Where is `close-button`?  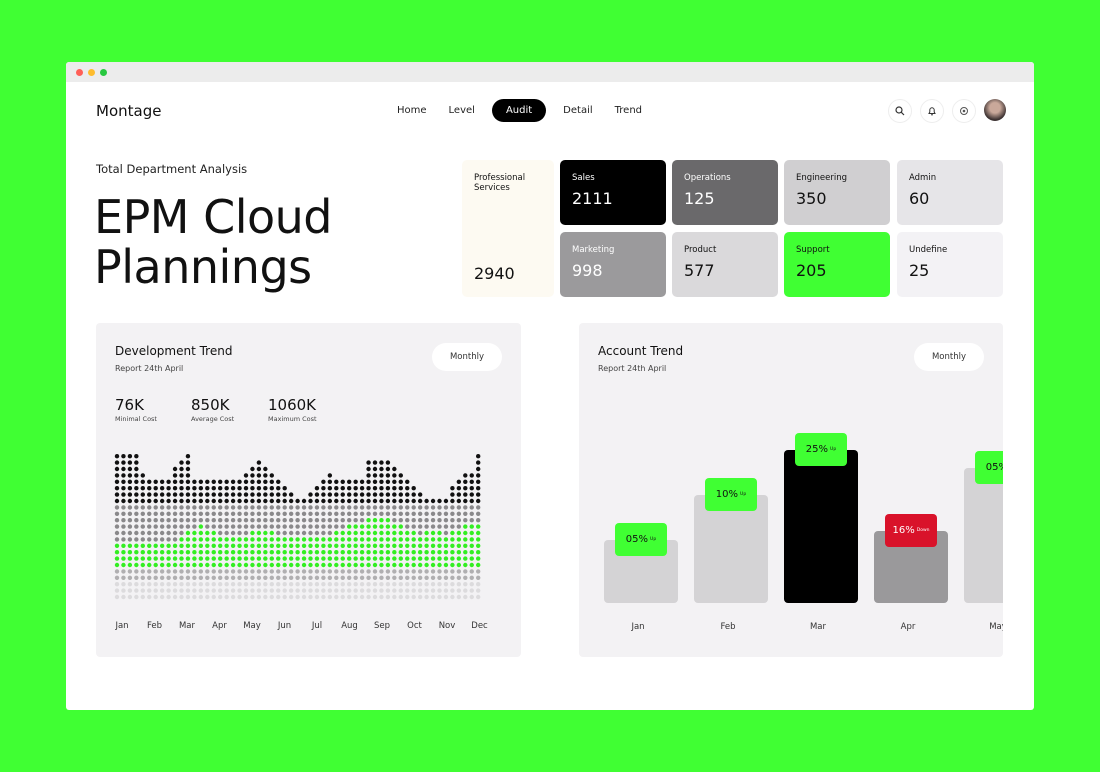 close-button is located at coordinates (79, 72).